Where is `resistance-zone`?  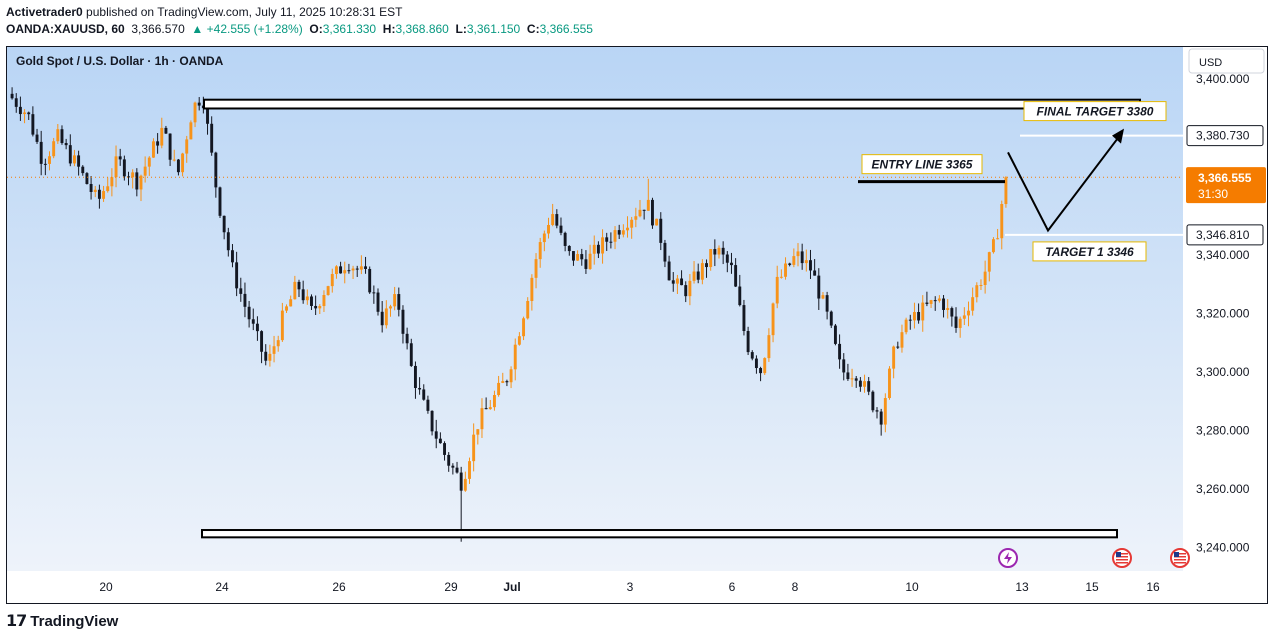
resistance-zone is located at coordinates (672, 104).